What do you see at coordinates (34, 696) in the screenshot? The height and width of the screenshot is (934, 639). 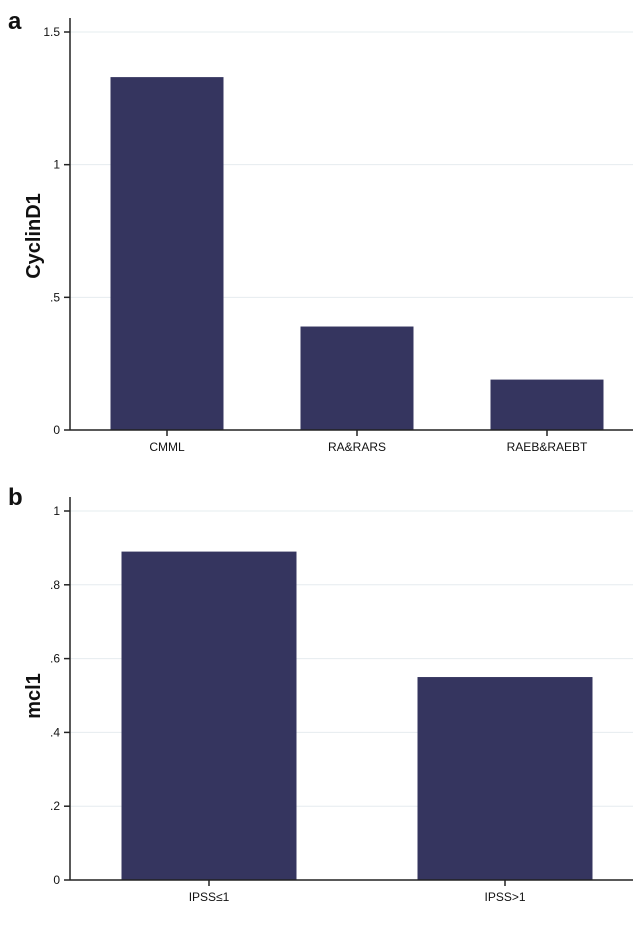 I see `panel-b-y-axis-title: mcl1` at bounding box center [34, 696].